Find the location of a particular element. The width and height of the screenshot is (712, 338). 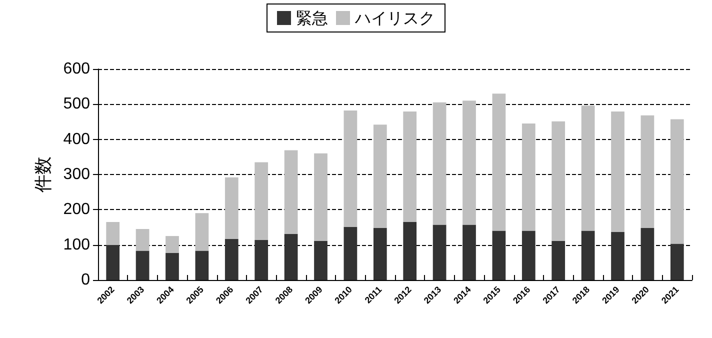

y-tick-label: 200 is located at coordinates (76, 209).